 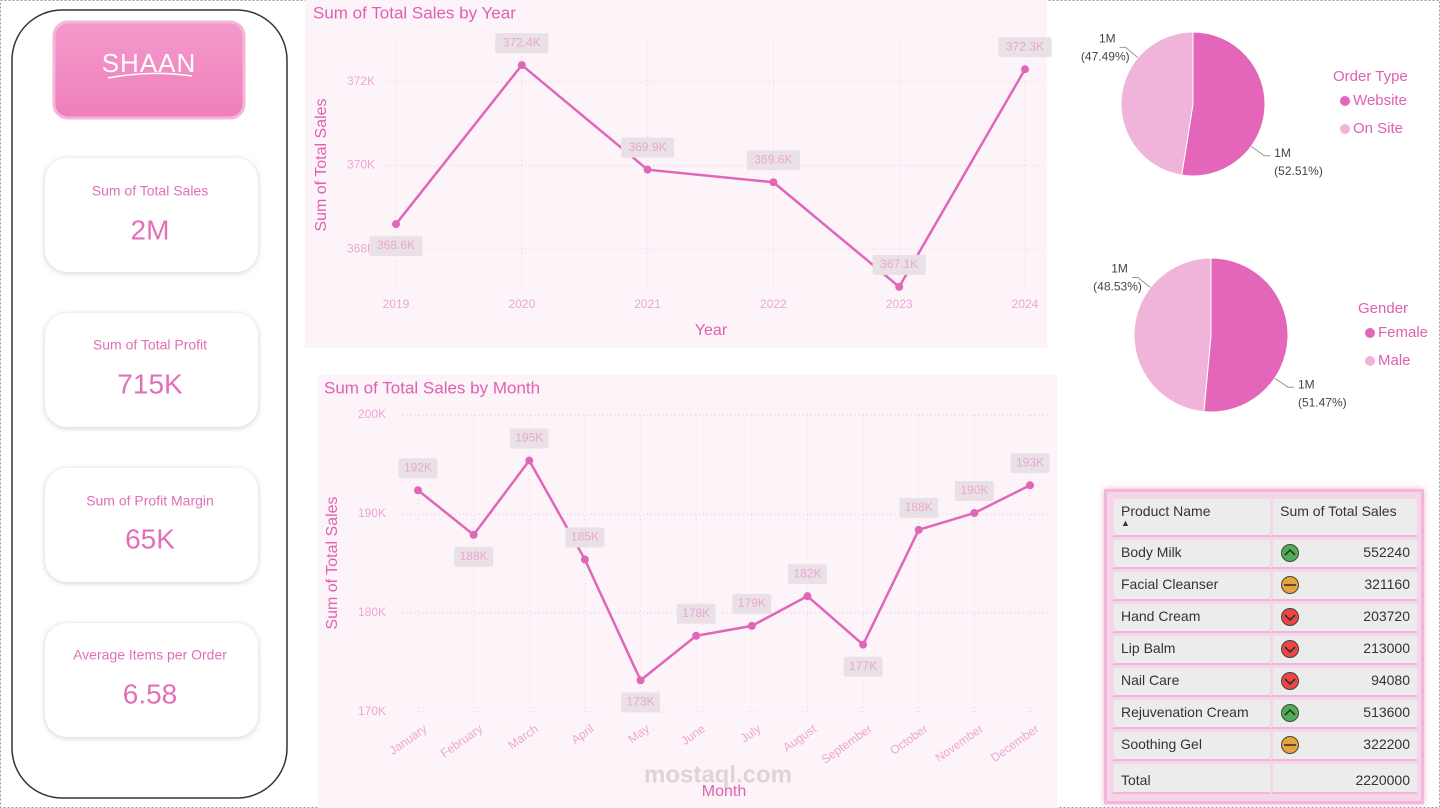 I want to click on total-label: Total, so click(x=1191, y=779).